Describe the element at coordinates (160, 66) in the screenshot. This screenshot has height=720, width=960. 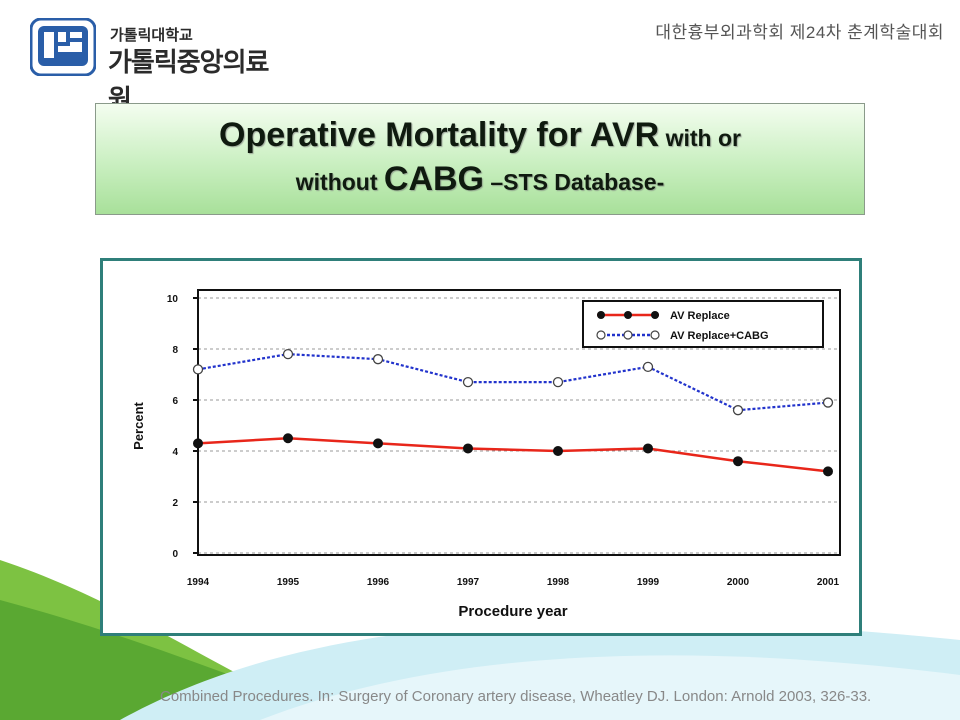
I see `university-logo: 가톨릭대학교 가톨릭중앙의료원` at that location.